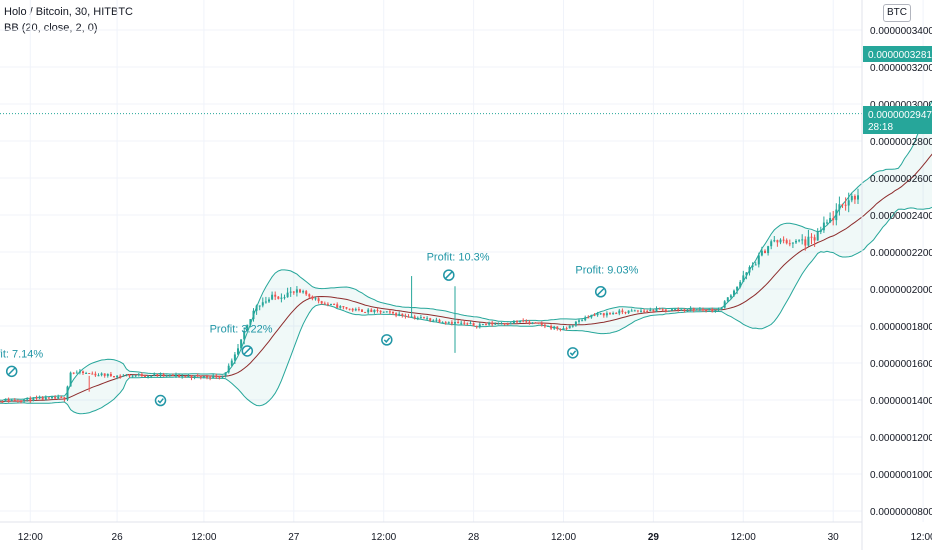  What do you see at coordinates (387, 340) in the screenshot?
I see `entry-check-icon` at bounding box center [387, 340].